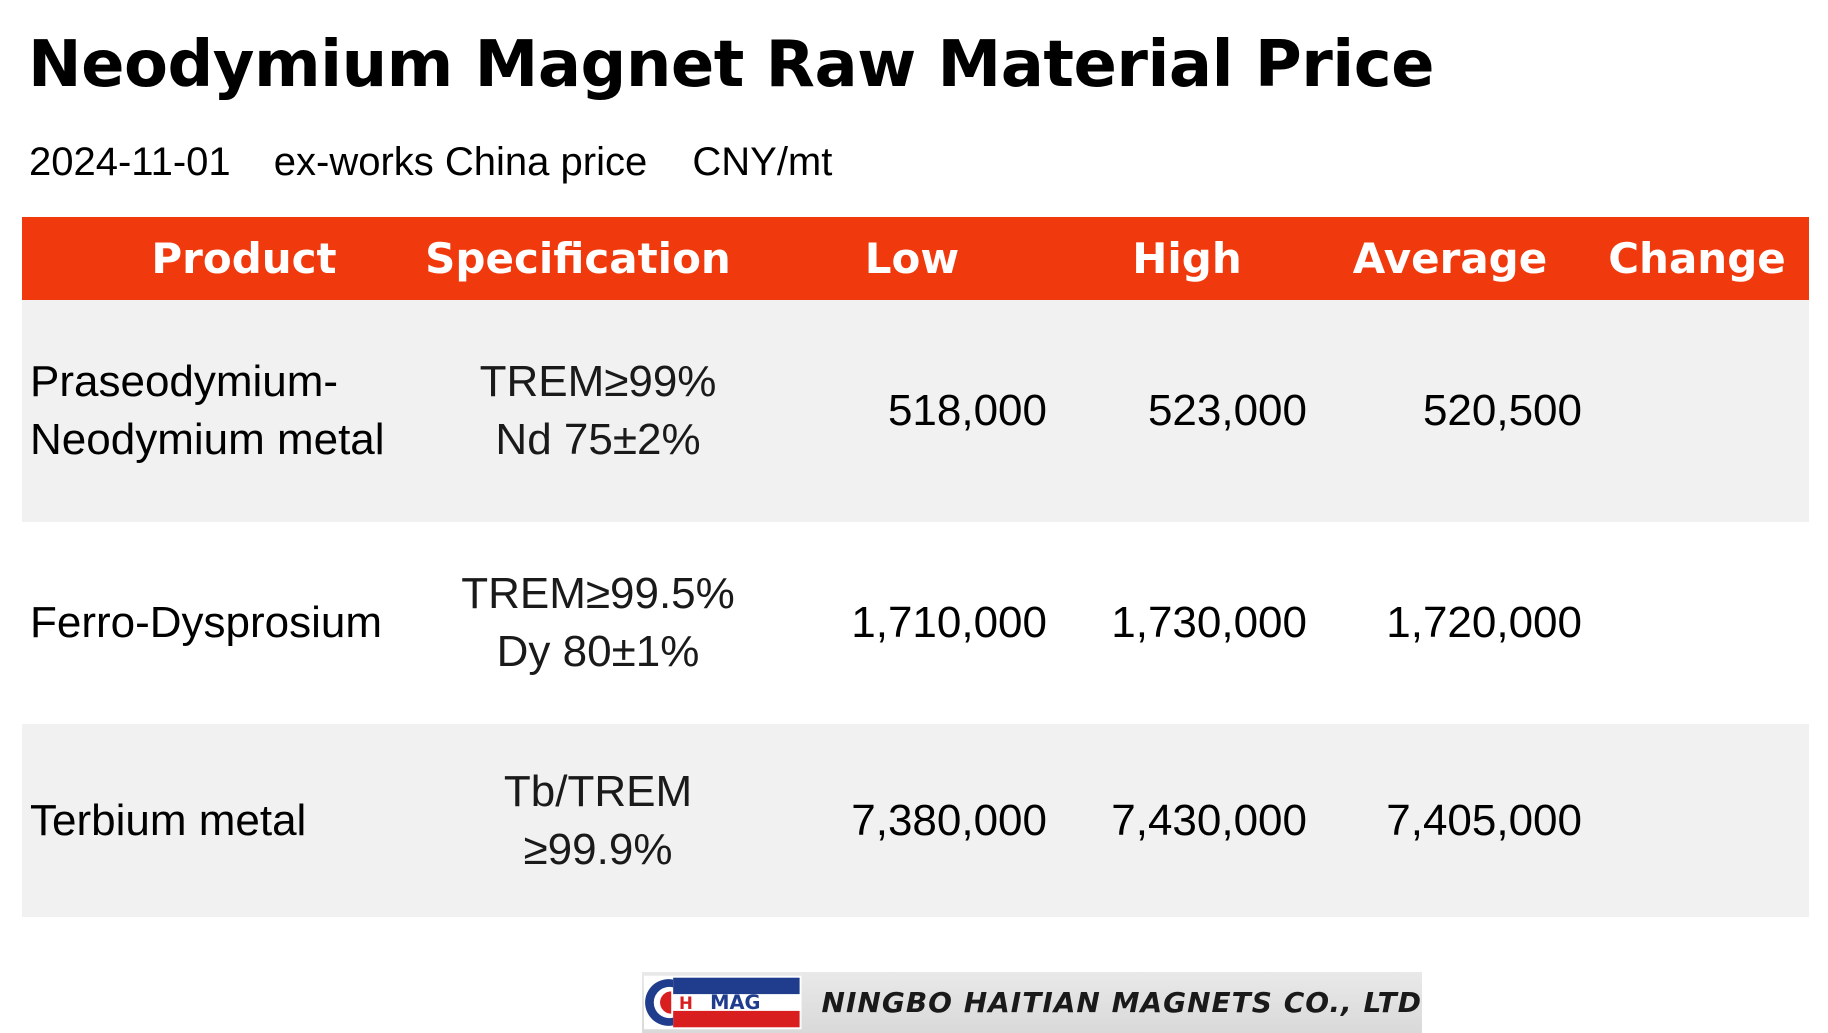  Describe the element at coordinates (578, 258) in the screenshot. I see `header-specification: Specification` at that location.